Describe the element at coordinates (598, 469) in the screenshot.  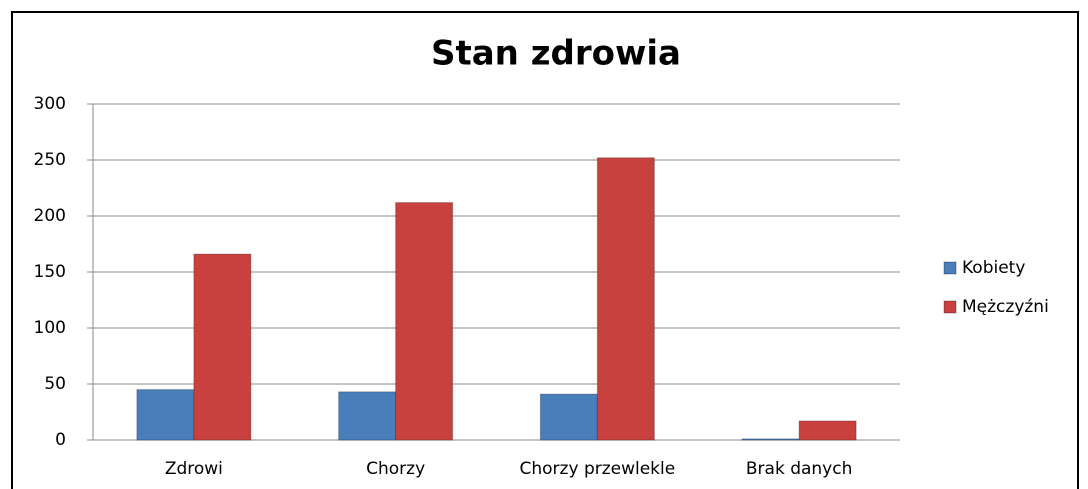
I see `x-tick-label: Chorzy przewlekle` at that location.